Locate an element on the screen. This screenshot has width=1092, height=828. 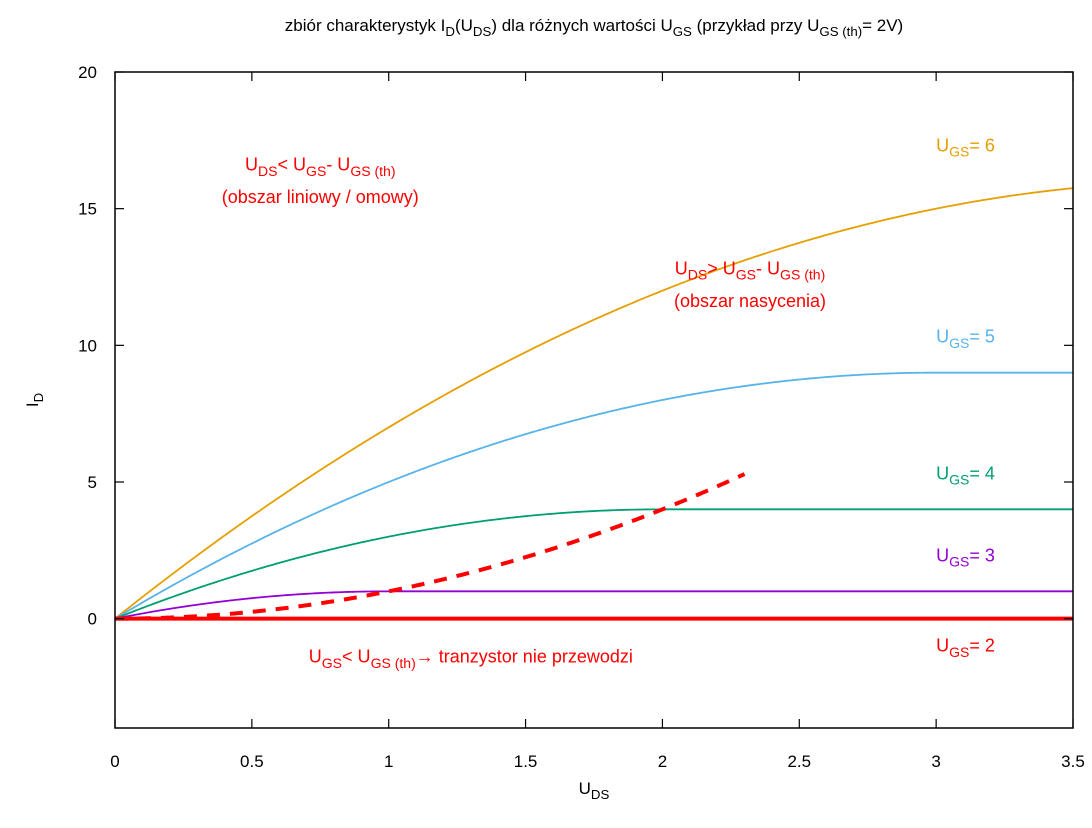
x-axis-label-text: UDS is located at coordinates (594, 790).